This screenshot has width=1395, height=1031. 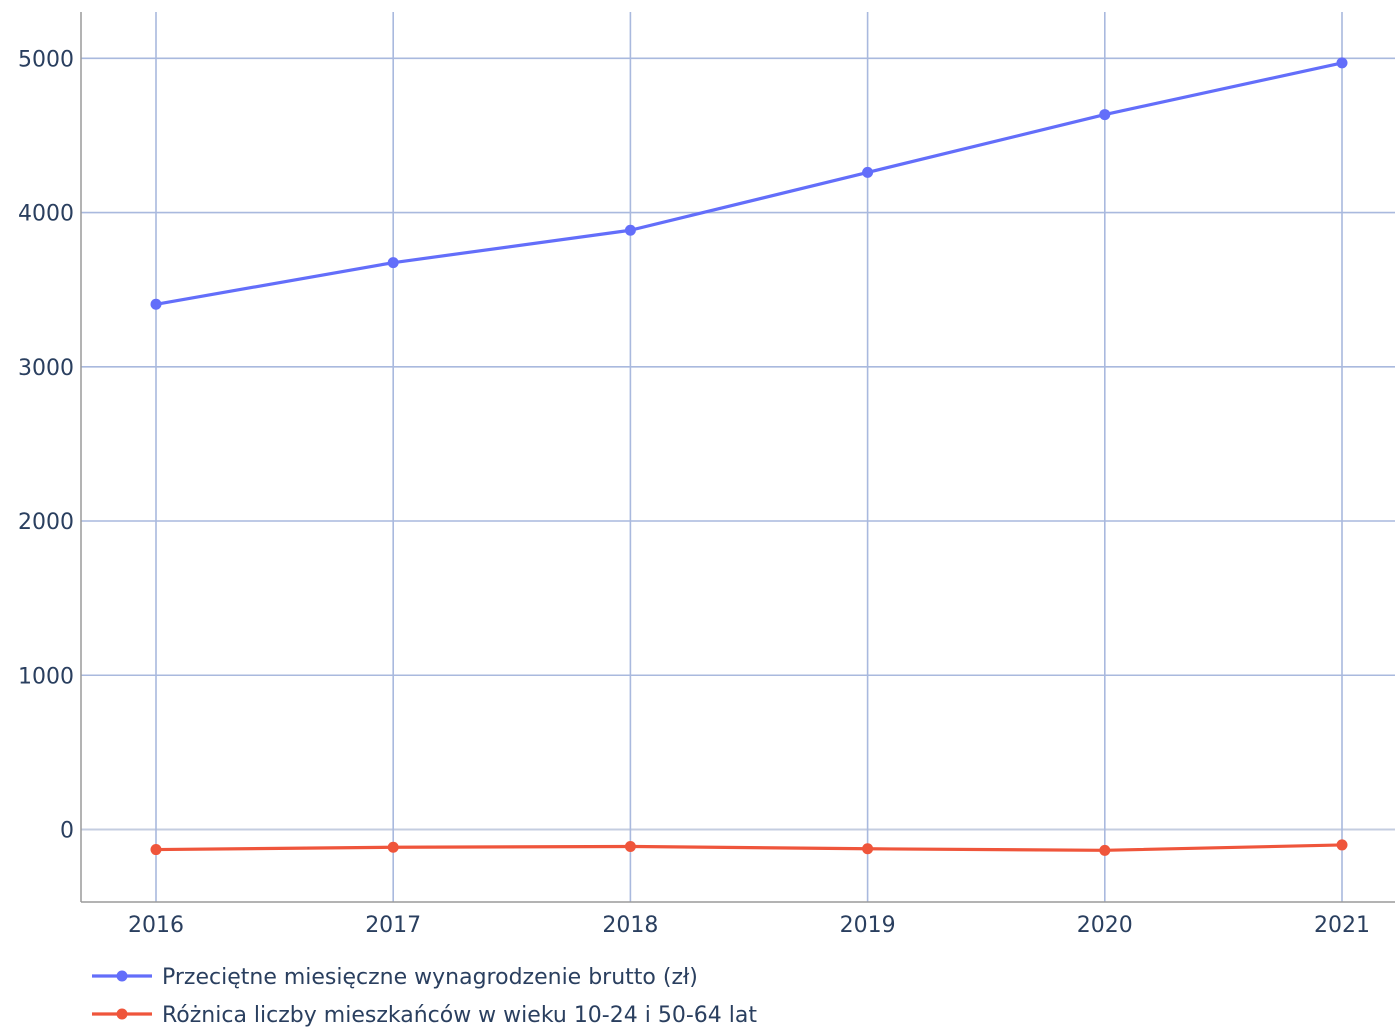 What do you see at coordinates (67, 831) in the screenshot?
I see `y-tick-label: 0` at bounding box center [67, 831].